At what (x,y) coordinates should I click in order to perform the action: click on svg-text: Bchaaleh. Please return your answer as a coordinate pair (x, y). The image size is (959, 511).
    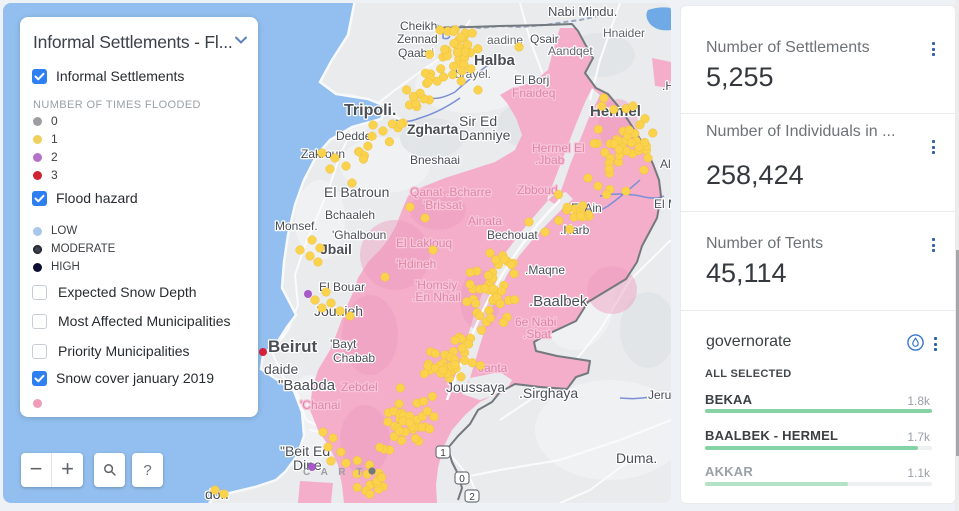
    Looking at the image, I should click on (350, 215).